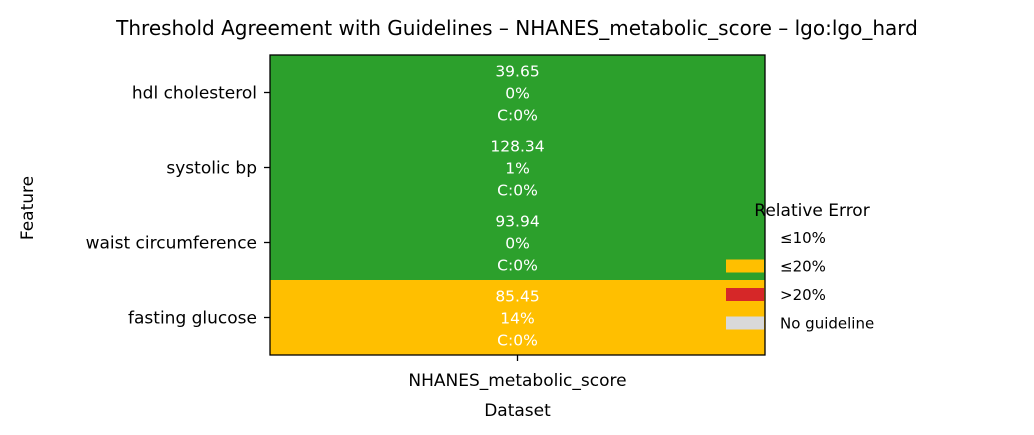 The width and height of the screenshot is (1034, 435). Describe the element at coordinates (28, 208) in the screenshot. I see `y-axis-label: Feature` at that location.